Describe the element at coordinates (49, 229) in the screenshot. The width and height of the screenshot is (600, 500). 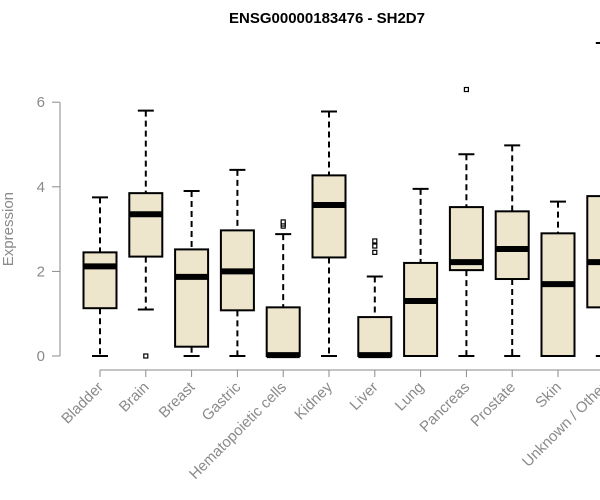
I see `y-axis: 0 2 4 6` at that location.